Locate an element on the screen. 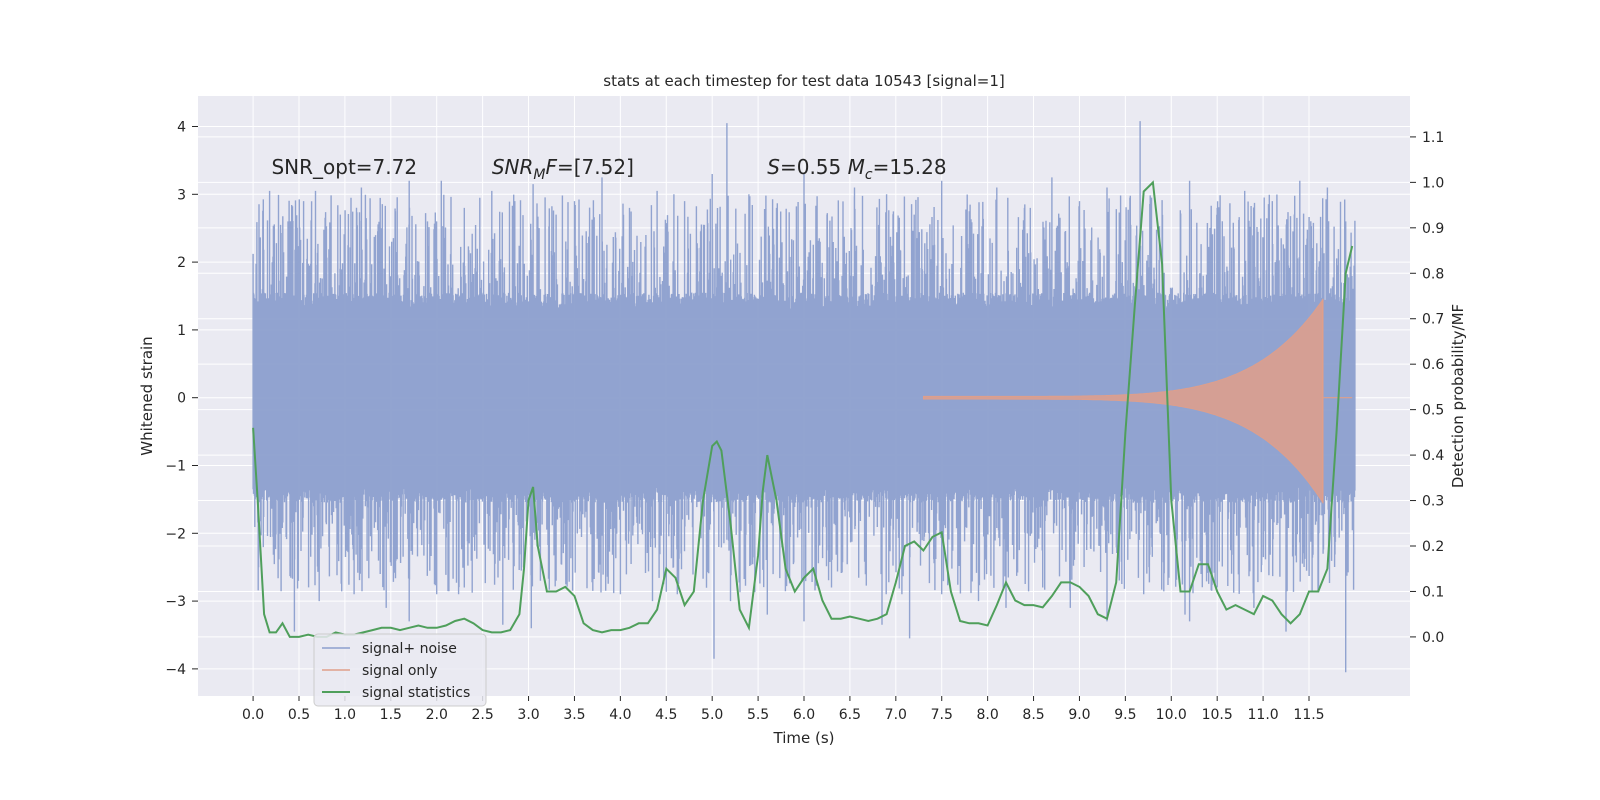 This screenshot has height=800, width=1600. y2-tick-label: 0.0 is located at coordinates (1433, 638).